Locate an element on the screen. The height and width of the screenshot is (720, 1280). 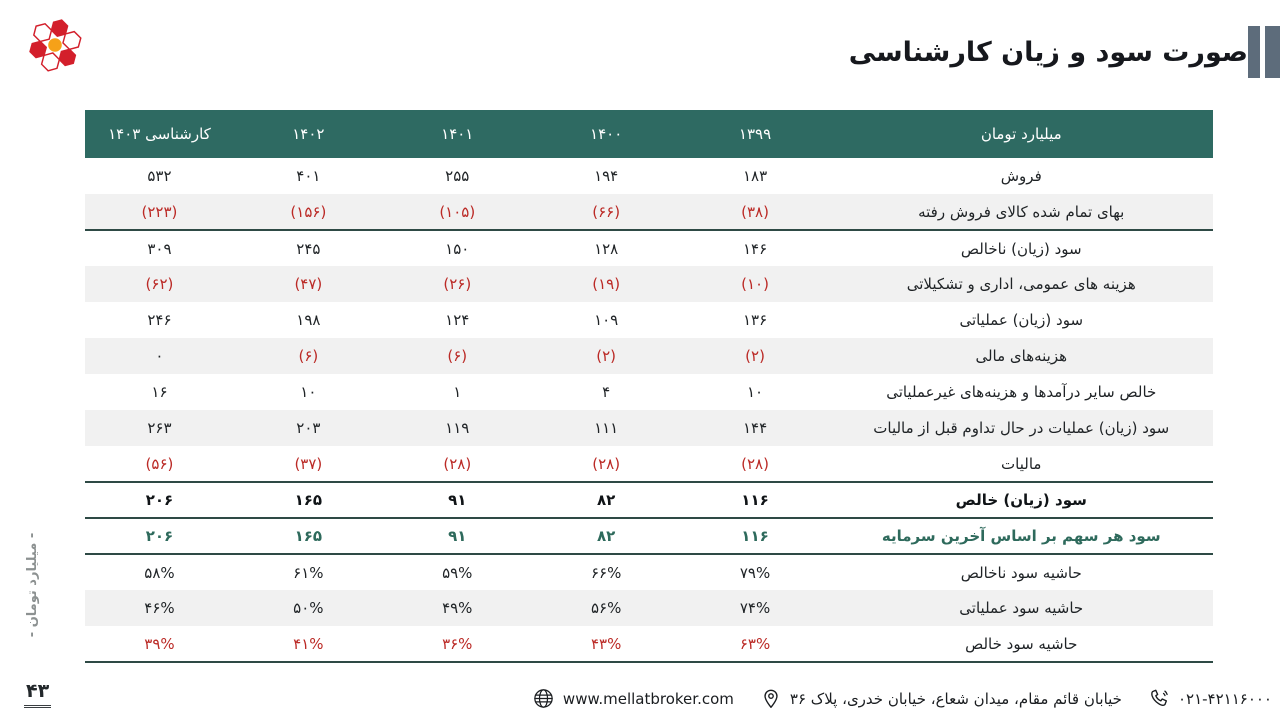
pinwheel-logo-icon is located at coordinates (55, 45).